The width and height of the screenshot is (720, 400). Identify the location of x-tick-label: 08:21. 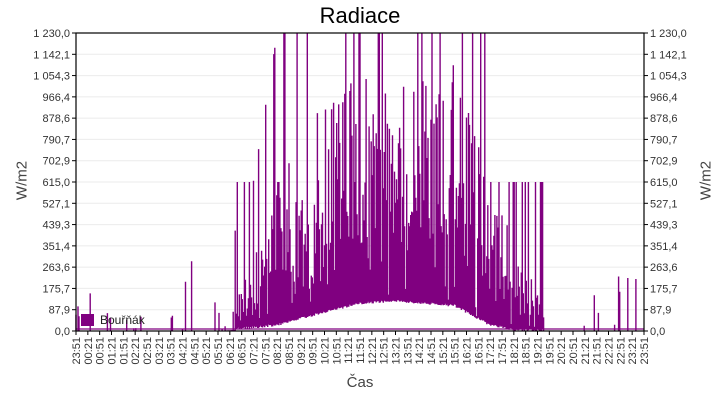
(278, 351).